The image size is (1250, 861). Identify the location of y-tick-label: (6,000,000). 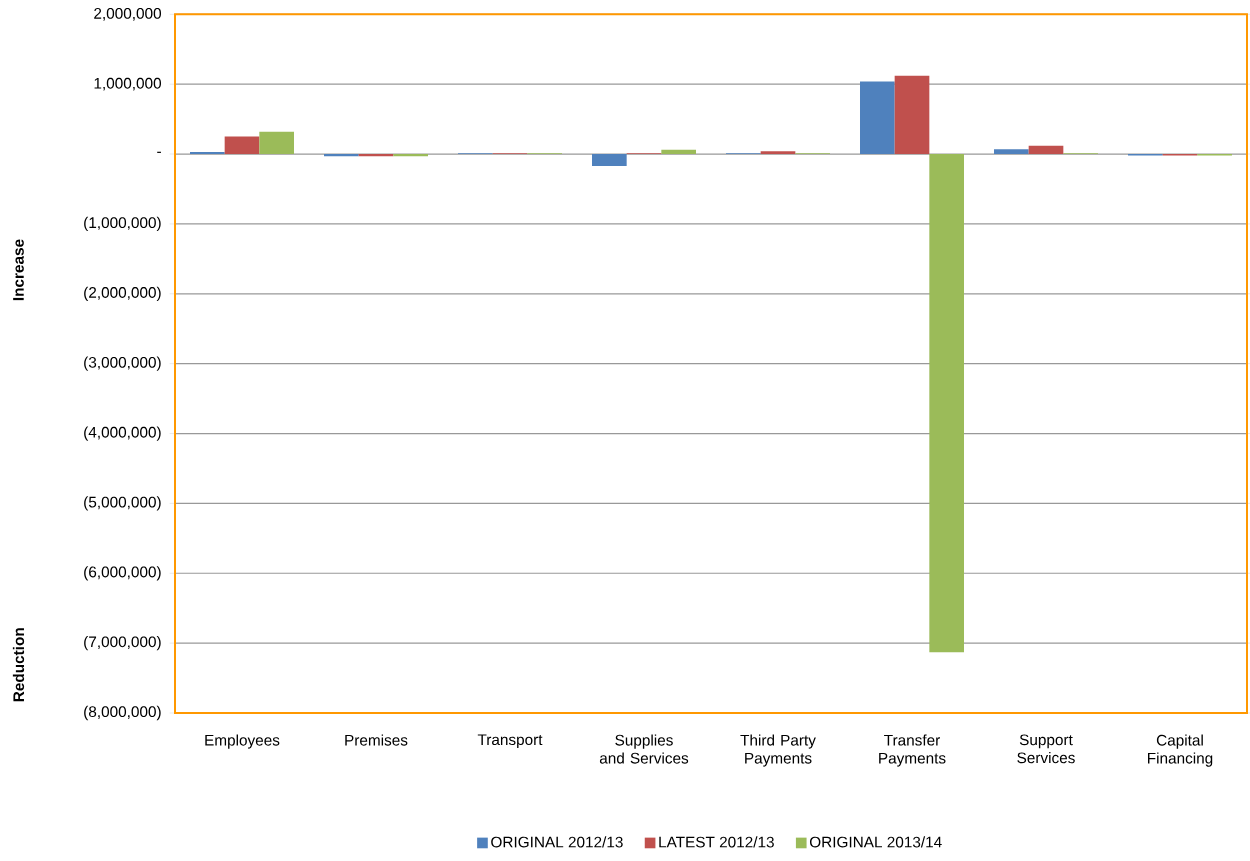
(122, 573).